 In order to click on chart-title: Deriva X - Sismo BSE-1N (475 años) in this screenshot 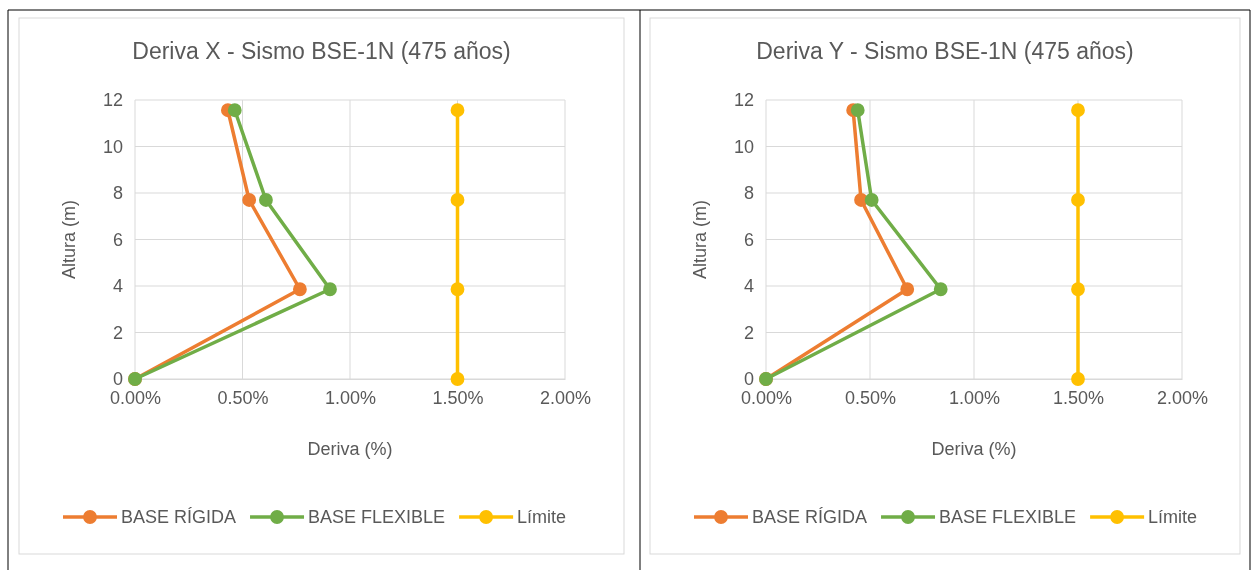, I will do `click(321, 51)`.